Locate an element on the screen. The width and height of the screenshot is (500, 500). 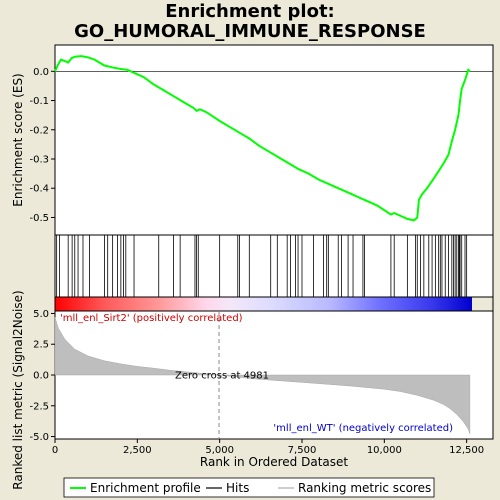
negative-correlation-label: 'mll_enl_WT' (negatively correlated) is located at coordinates (363, 428).